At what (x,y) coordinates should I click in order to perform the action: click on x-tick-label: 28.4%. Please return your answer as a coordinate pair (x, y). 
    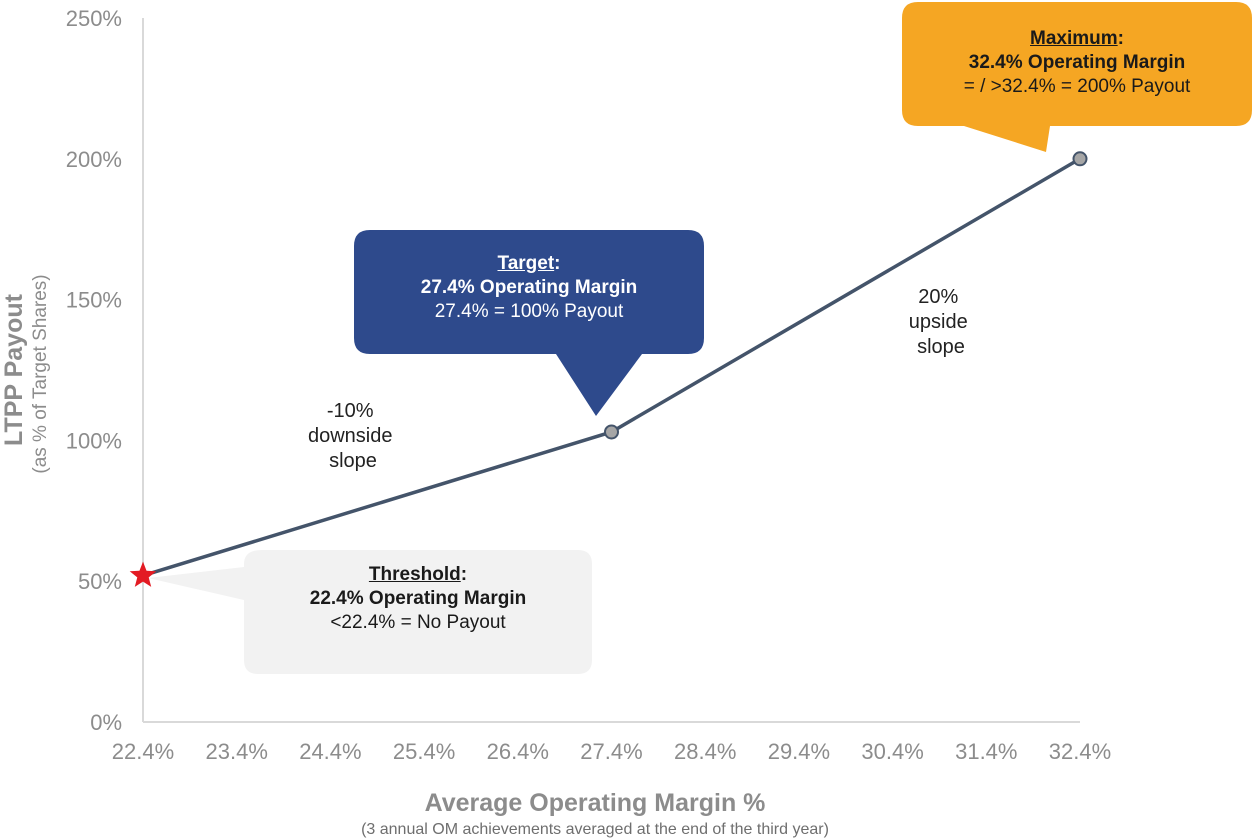
    Looking at the image, I should click on (705, 751).